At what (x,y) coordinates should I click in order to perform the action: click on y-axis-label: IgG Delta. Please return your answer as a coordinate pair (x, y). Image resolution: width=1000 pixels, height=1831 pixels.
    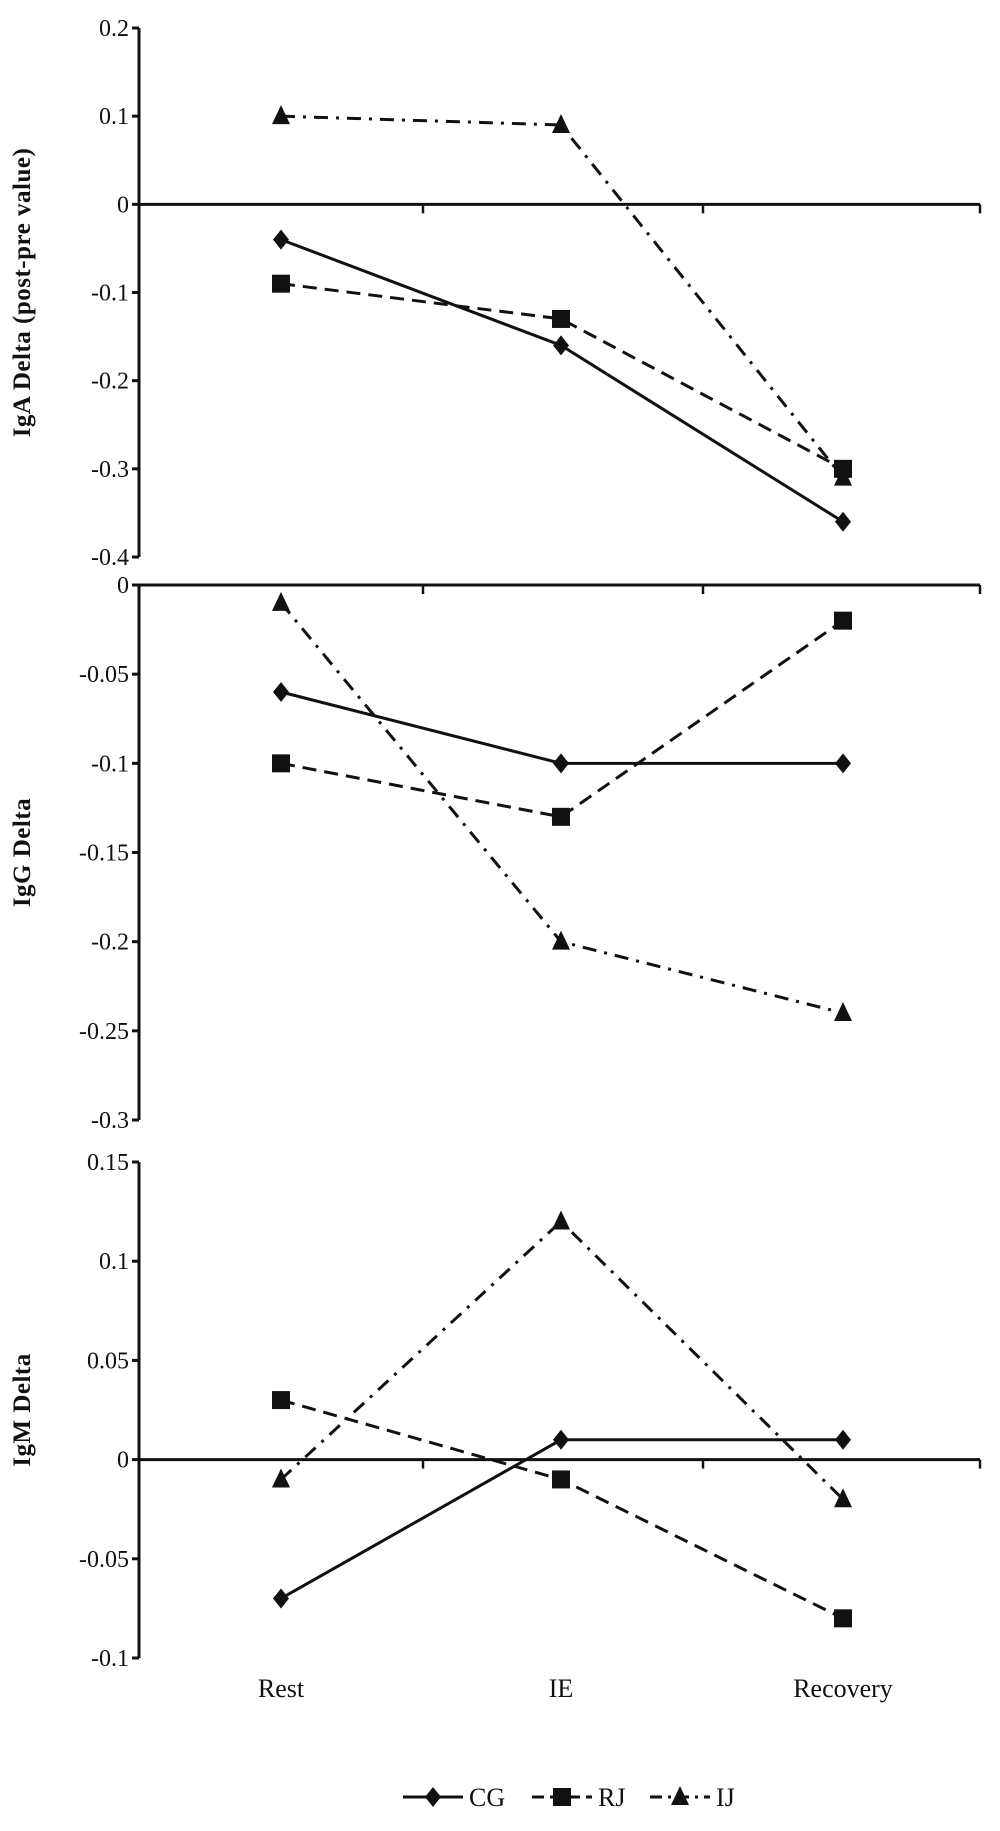
    Looking at the image, I should click on (22, 852).